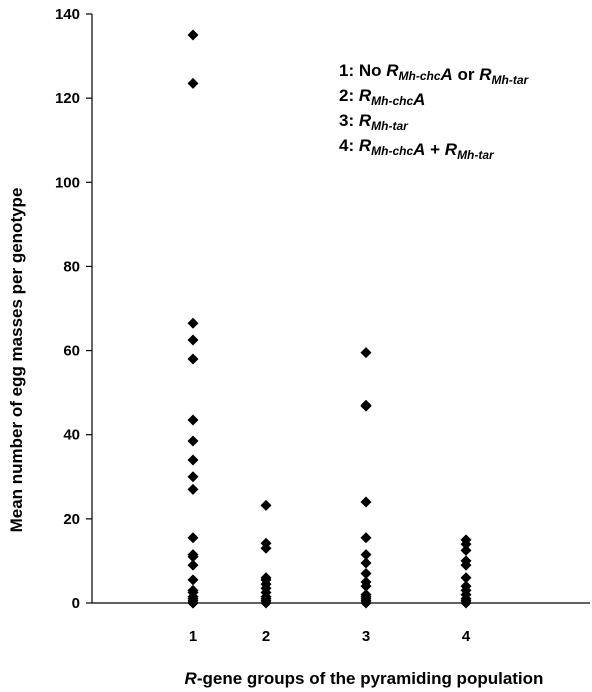  Describe the element at coordinates (434, 149) in the screenshot. I see `legend-part-mid: +` at that location.